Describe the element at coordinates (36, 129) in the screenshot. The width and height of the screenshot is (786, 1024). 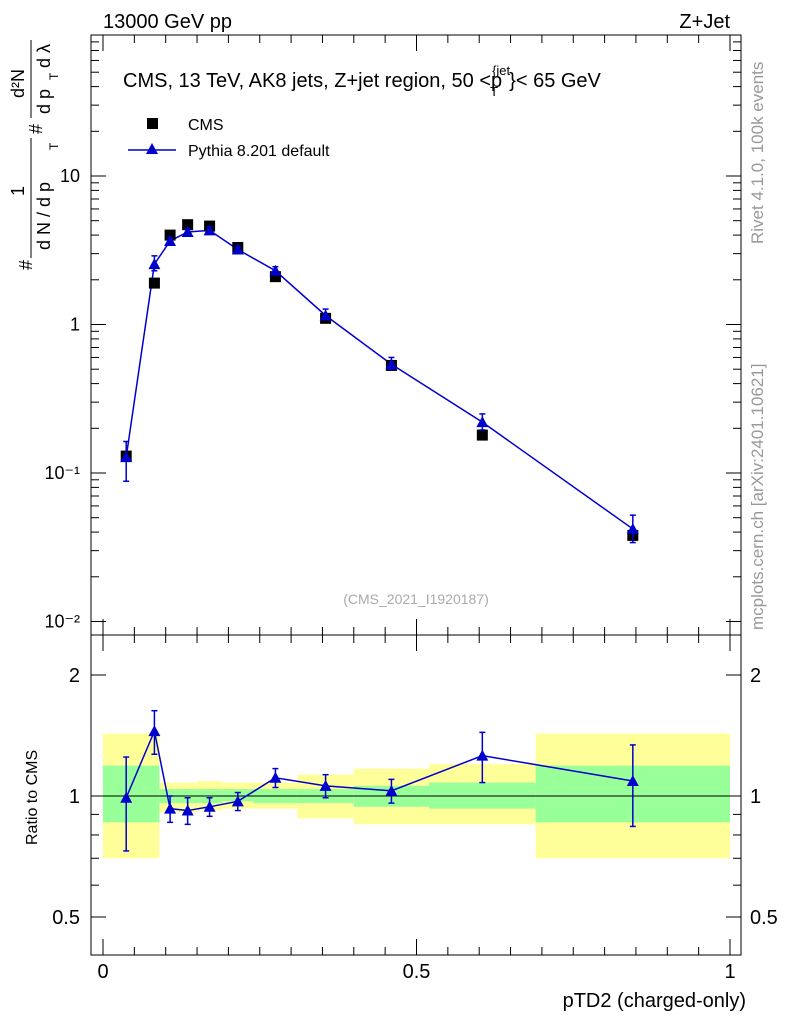
I see `ylabel-hash-2: #` at that location.